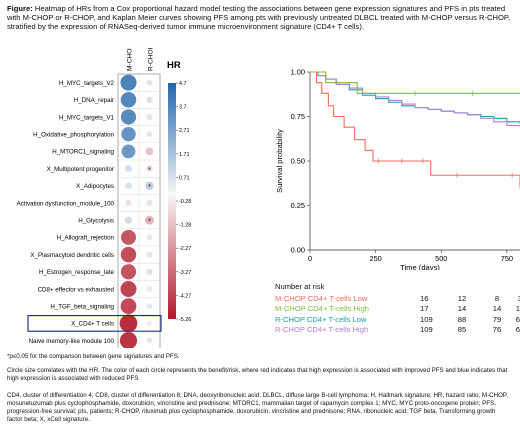 The width and height of the screenshot is (520, 433). I want to click on row-label: Naive memory-like module 100, so click(72, 341).